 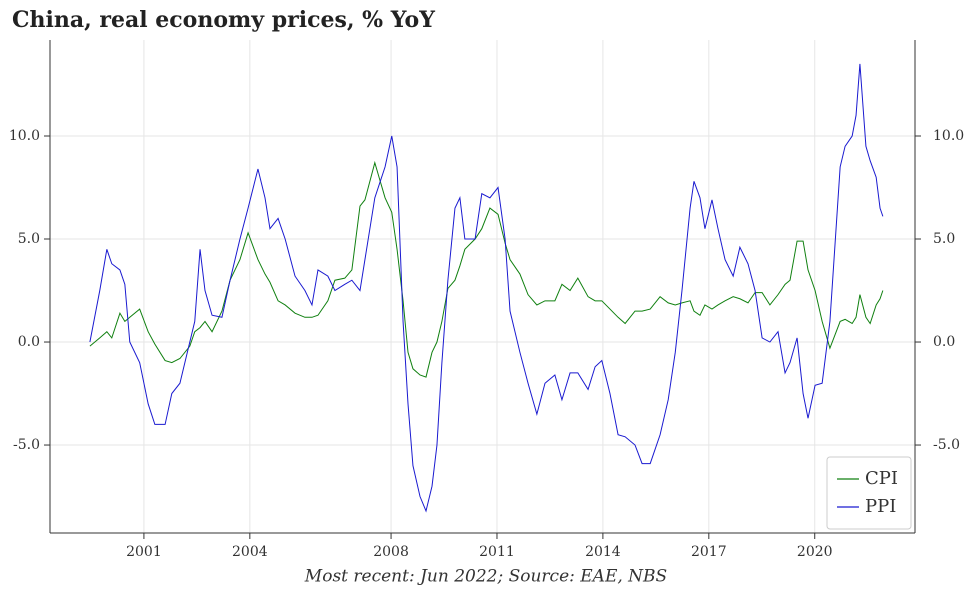 What do you see at coordinates (250, 552) in the screenshot?
I see `x-tick-label: 2004` at bounding box center [250, 552].